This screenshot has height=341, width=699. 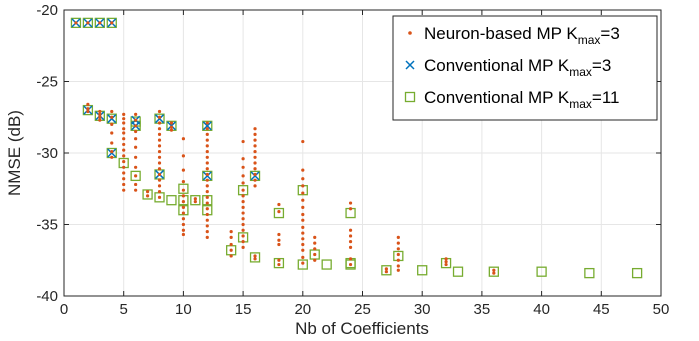 What do you see at coordinates (541, 309) in the screenshot?
I see `x-tick-label: 40` at bounding box center [541, 309].